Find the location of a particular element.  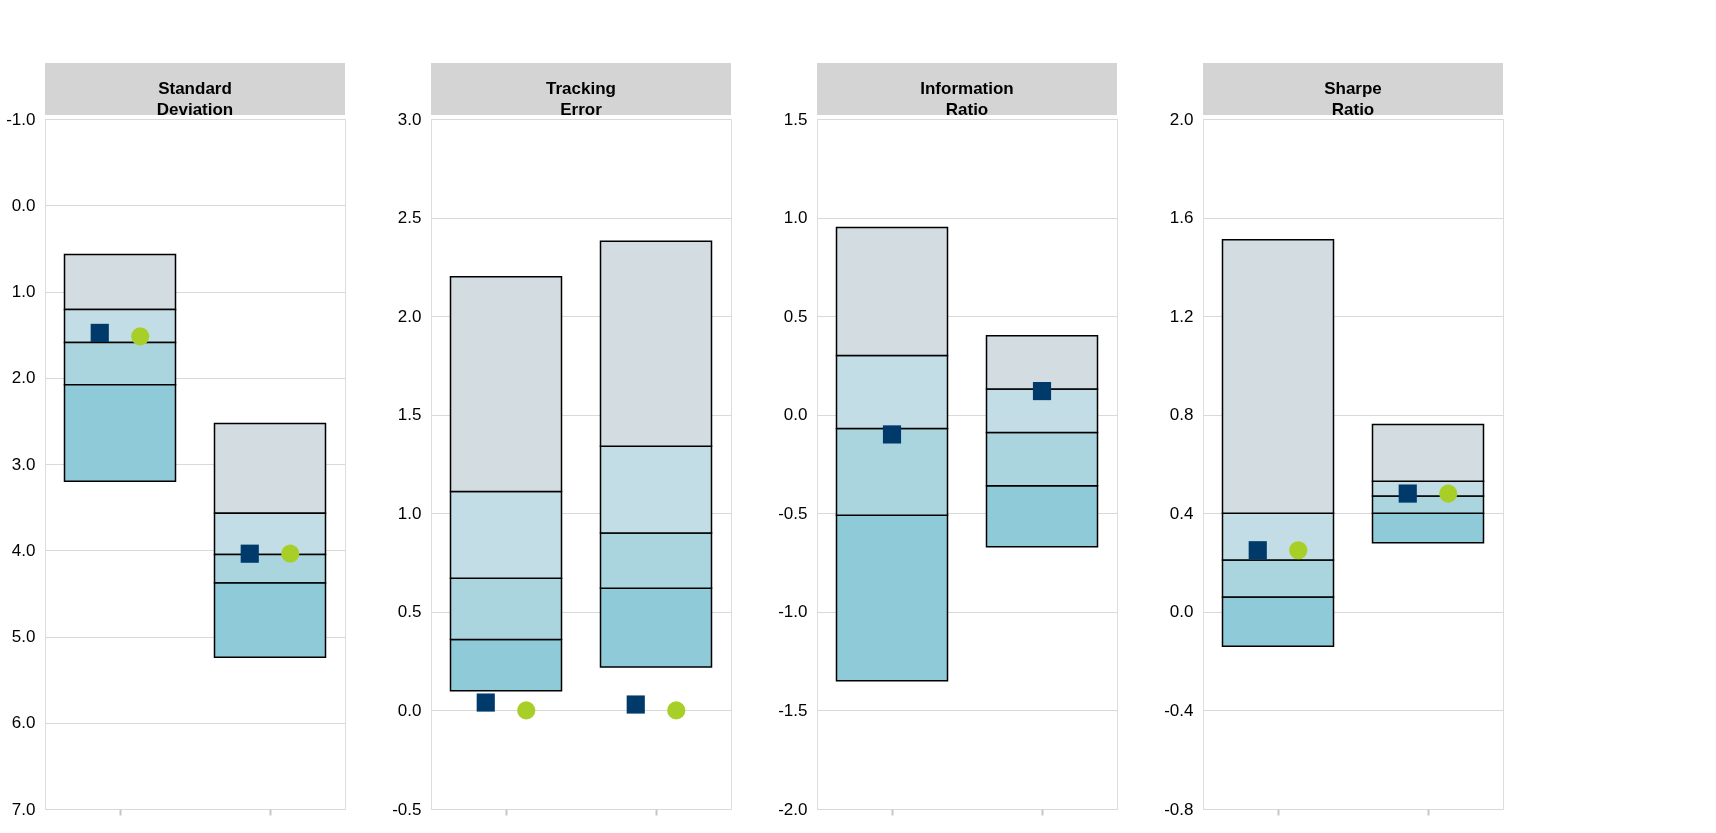

y-tick-label: 5.0 is located at coordinates (23, 636).